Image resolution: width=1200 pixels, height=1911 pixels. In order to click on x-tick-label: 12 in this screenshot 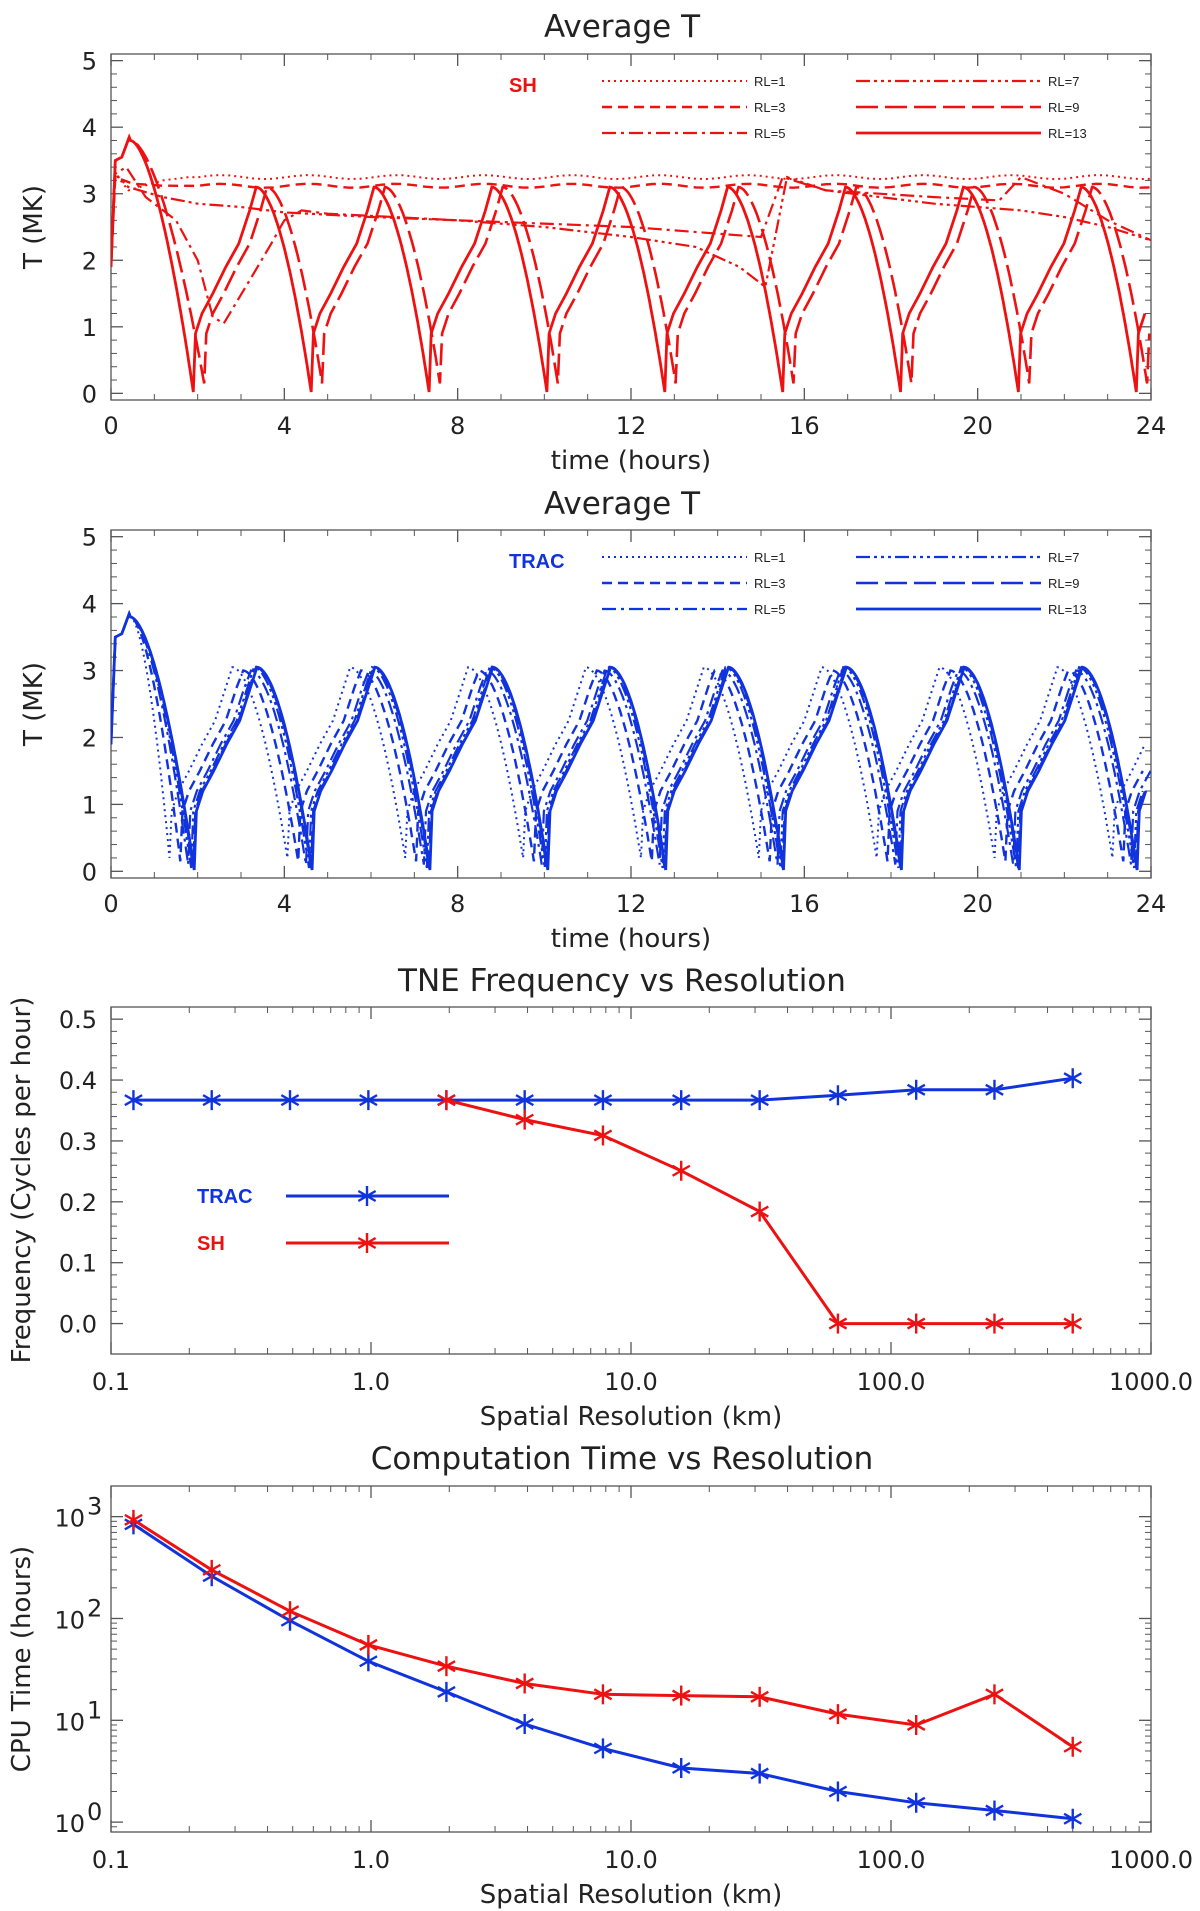, I will do `click(631, 904)`.